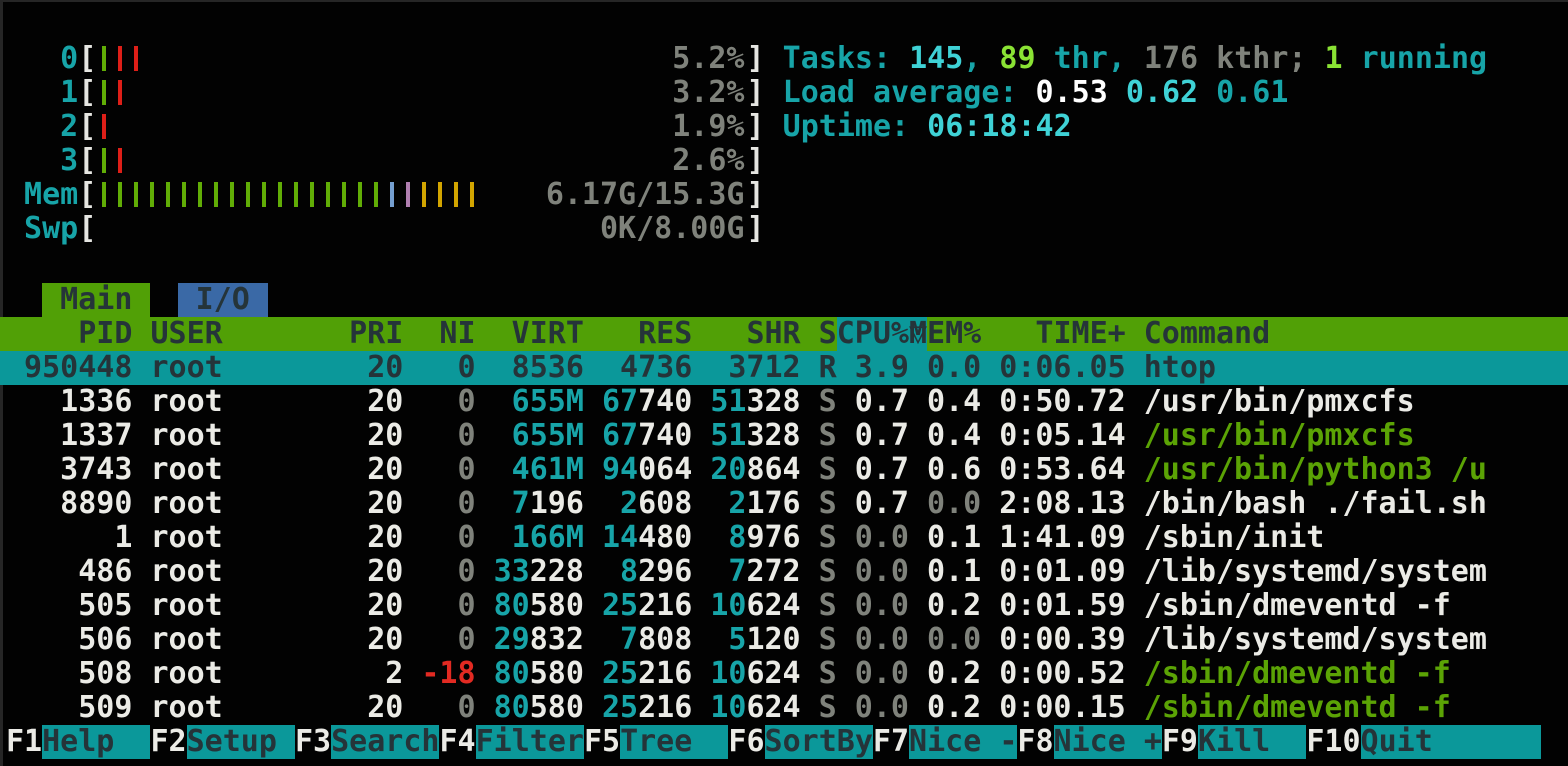  What do you see at coordinates (674, 742) in the screenshot?
I see `fn-action-label: Tree` at bounding box center [674, 742].